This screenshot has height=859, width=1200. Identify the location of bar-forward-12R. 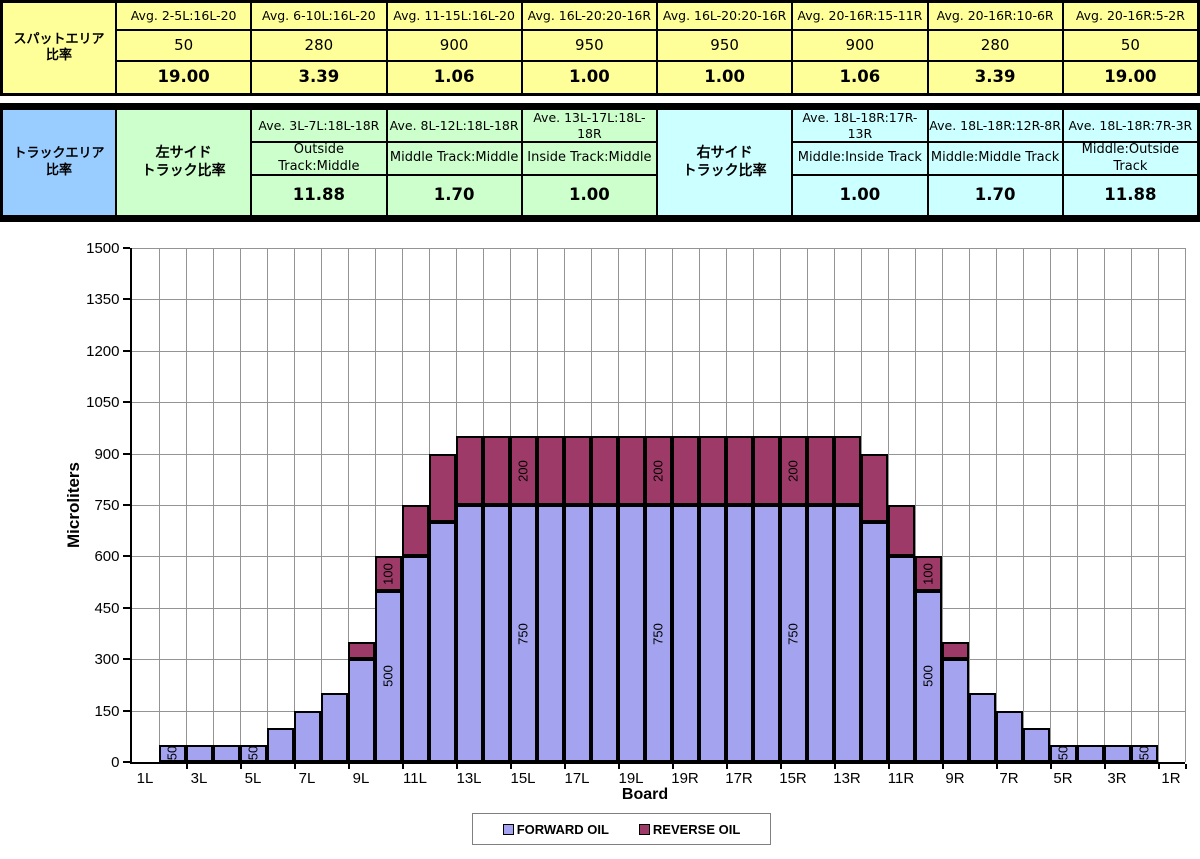
(874, 642).